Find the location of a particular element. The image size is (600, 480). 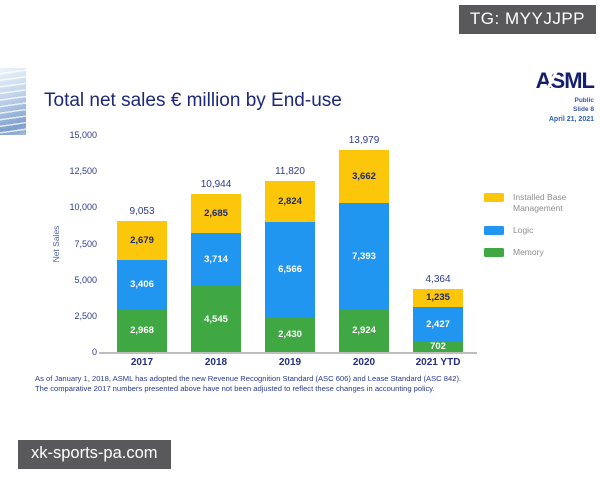

slide-meta: Public Slide 8 April 21, 2021 is located at coordinates (565, 110).